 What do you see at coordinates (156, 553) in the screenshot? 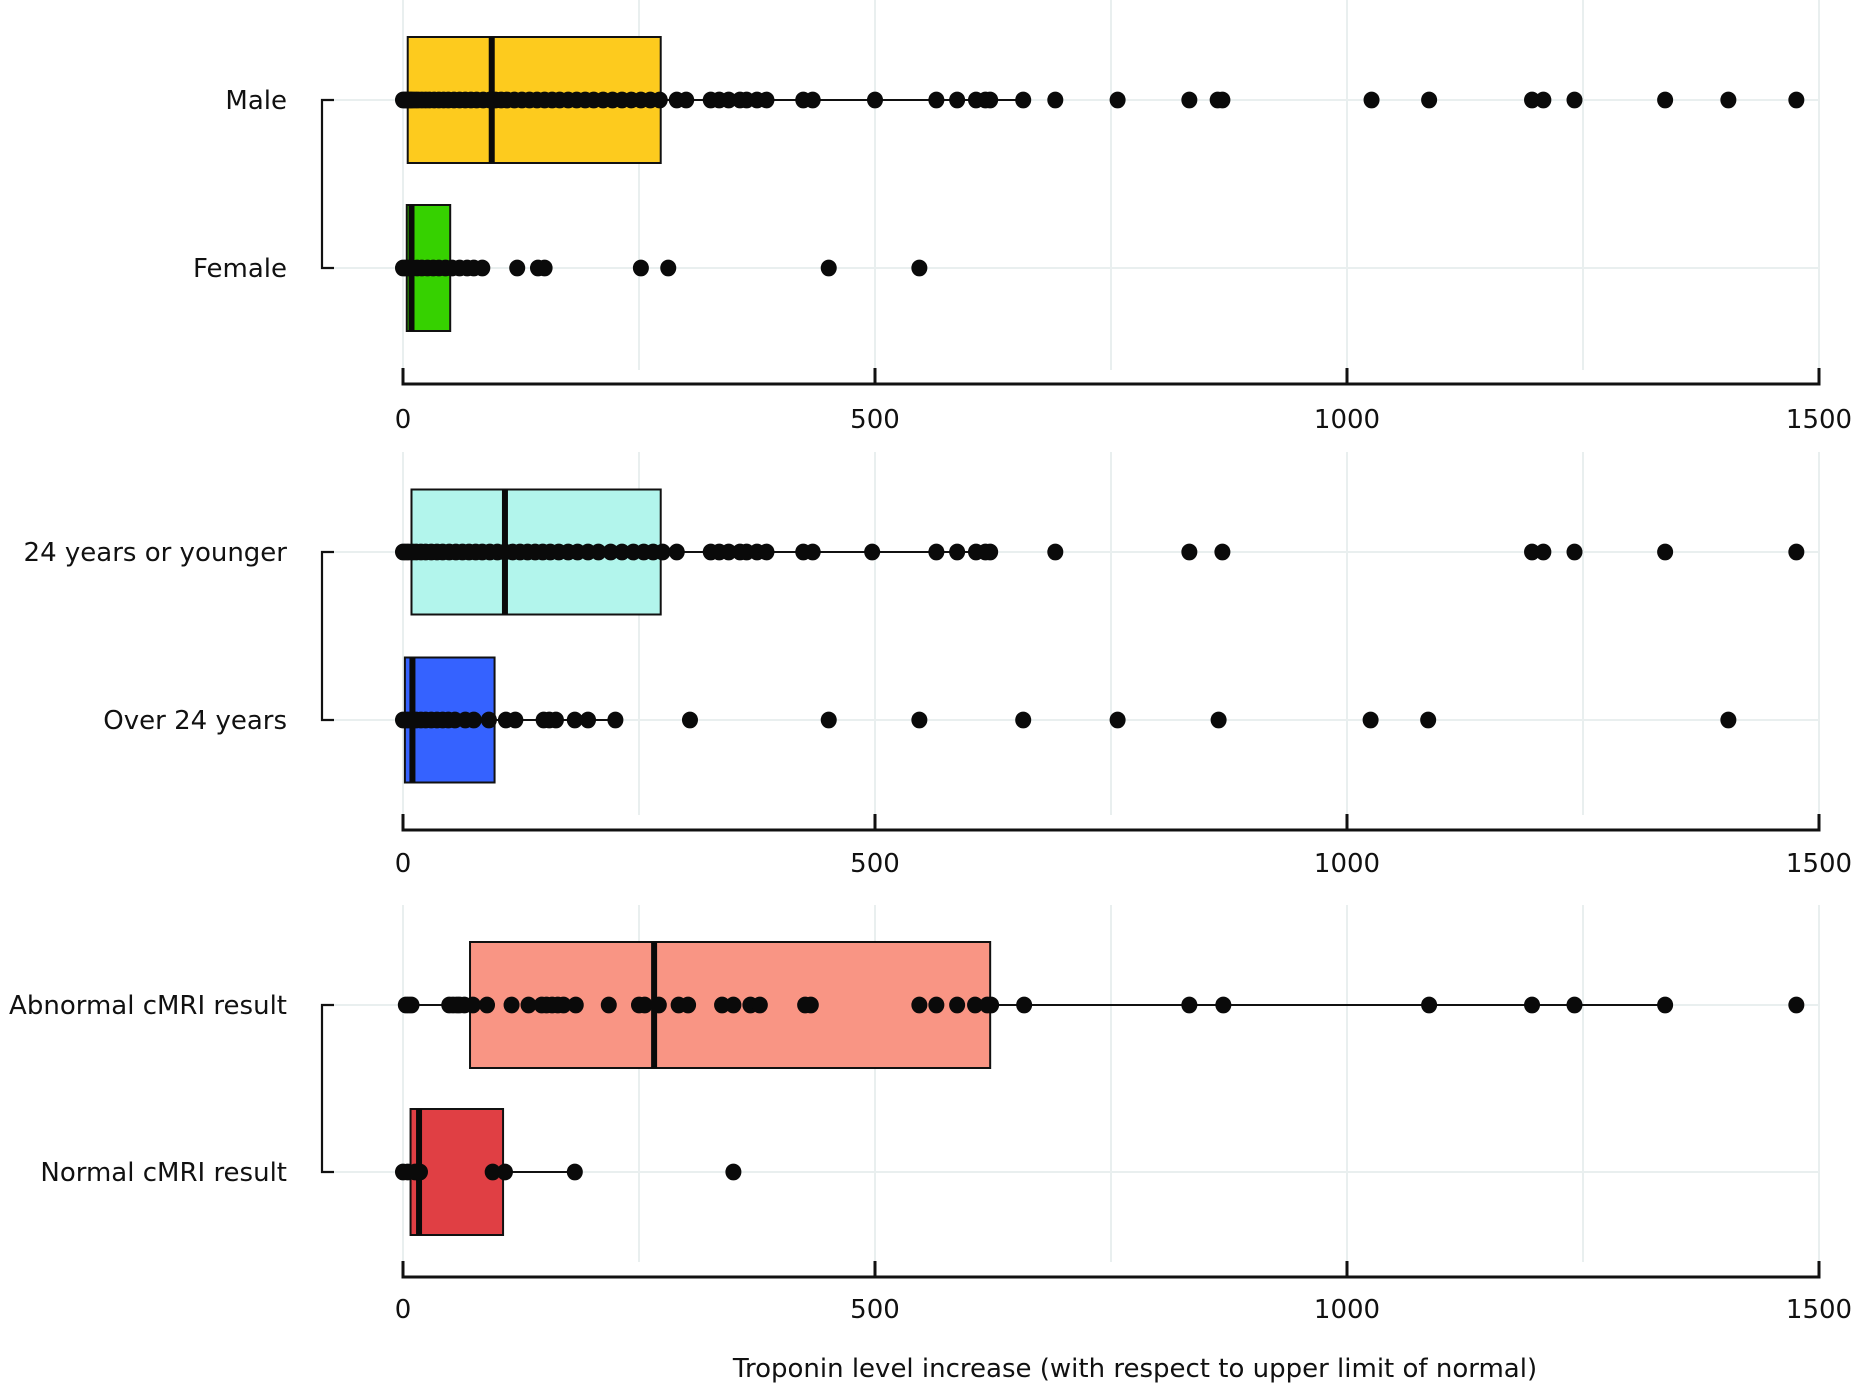
I see `category-label: 24 years or younger` at bounding box center [156, 553].